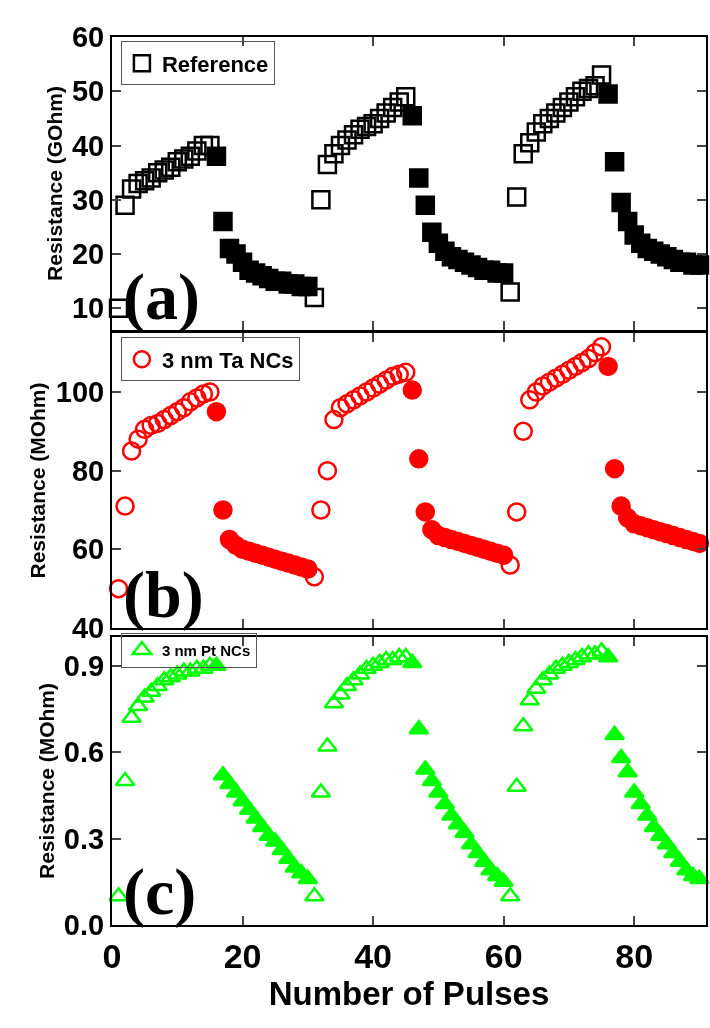  Describe the element at coordinates (634, 955) in the screenshot. I see `x-tick-label: 80` at that location.